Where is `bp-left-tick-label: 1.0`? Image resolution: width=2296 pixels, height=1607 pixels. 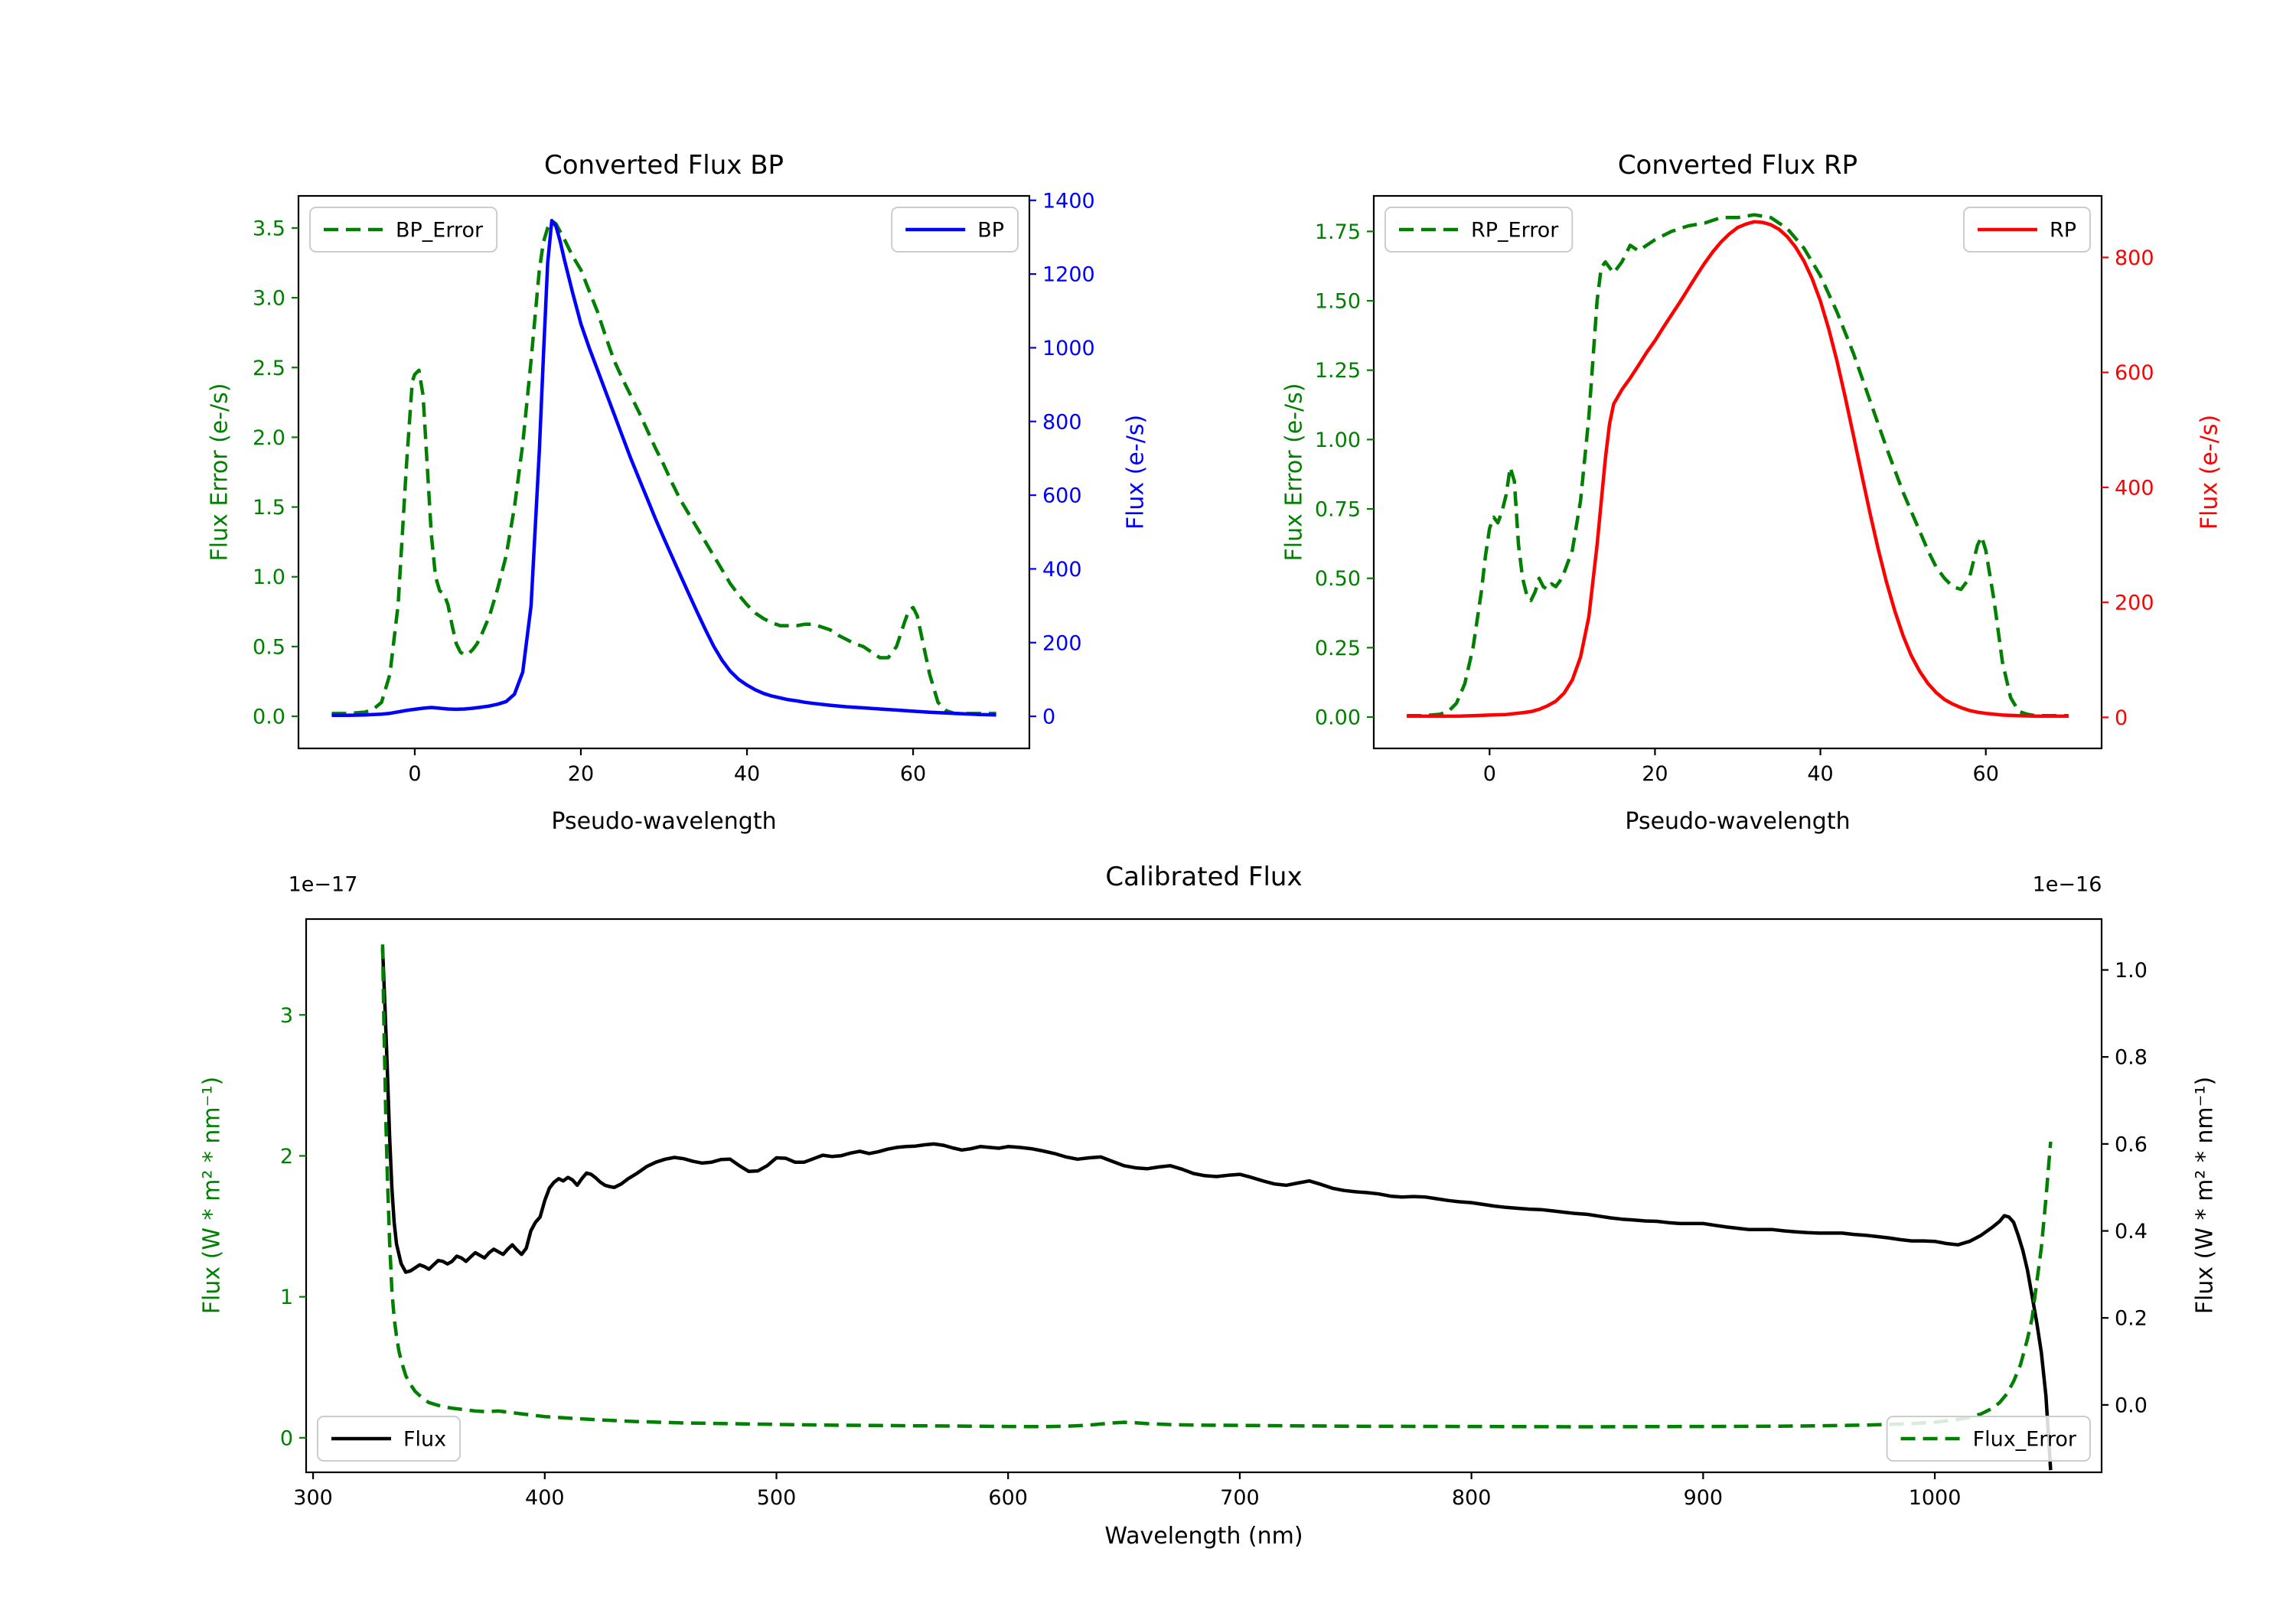
bp-left-tick-label: 1.0 is located at coordinates (269, 577).